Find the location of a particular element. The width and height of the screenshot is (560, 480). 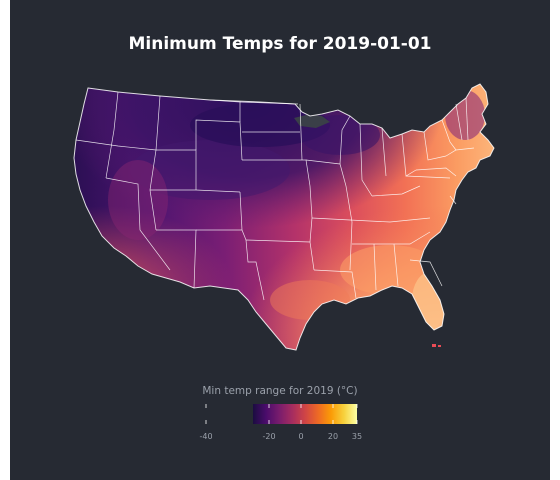

map-title: Minimum Temps for 2019-01-01 is located at coordinates (280, 44).